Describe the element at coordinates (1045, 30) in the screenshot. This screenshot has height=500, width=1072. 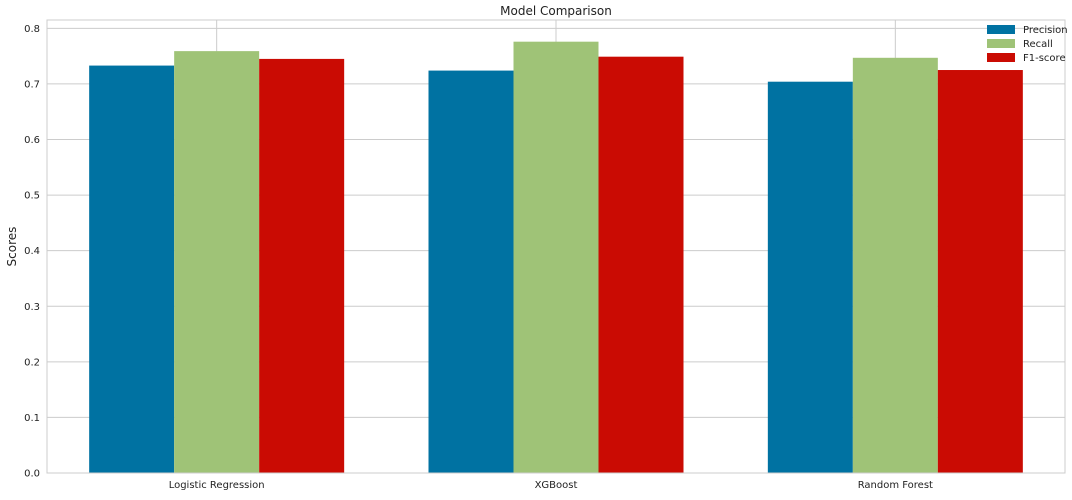
I see `legend-label: Precision` at that location.